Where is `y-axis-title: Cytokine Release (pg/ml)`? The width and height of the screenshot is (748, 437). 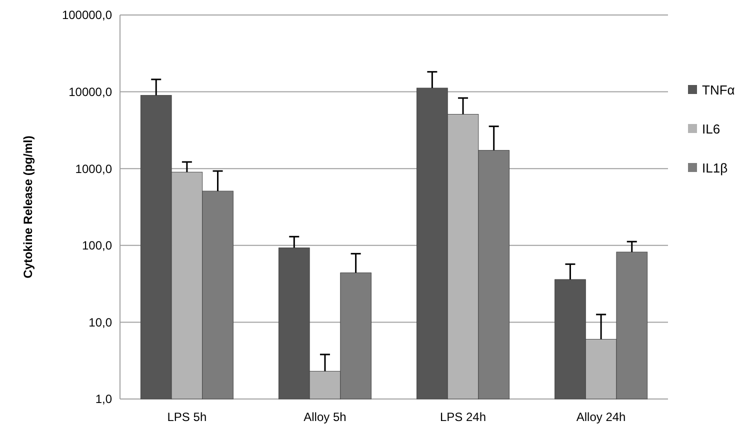
y-axis-title: Cytokine Release (pg/ml) is located at coordinates (28, 207).